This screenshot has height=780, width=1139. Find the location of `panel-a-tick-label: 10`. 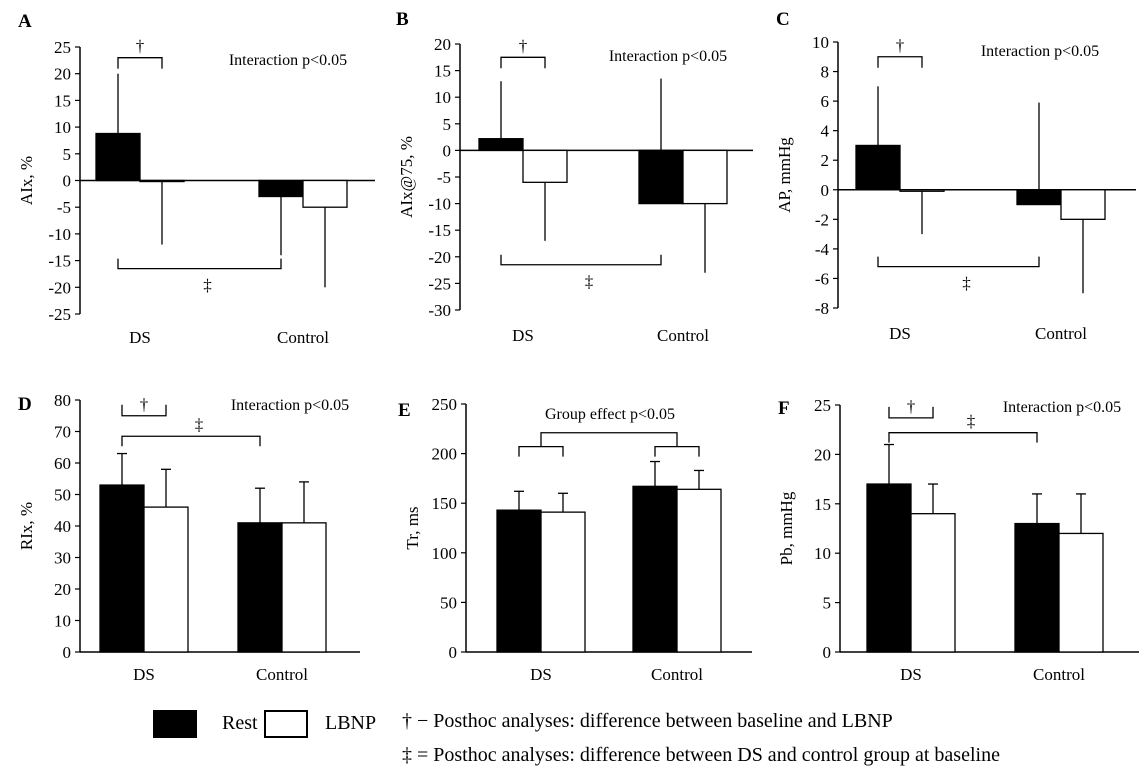

panel-a-tick-label: 10 is located at coordinates (62, 127).